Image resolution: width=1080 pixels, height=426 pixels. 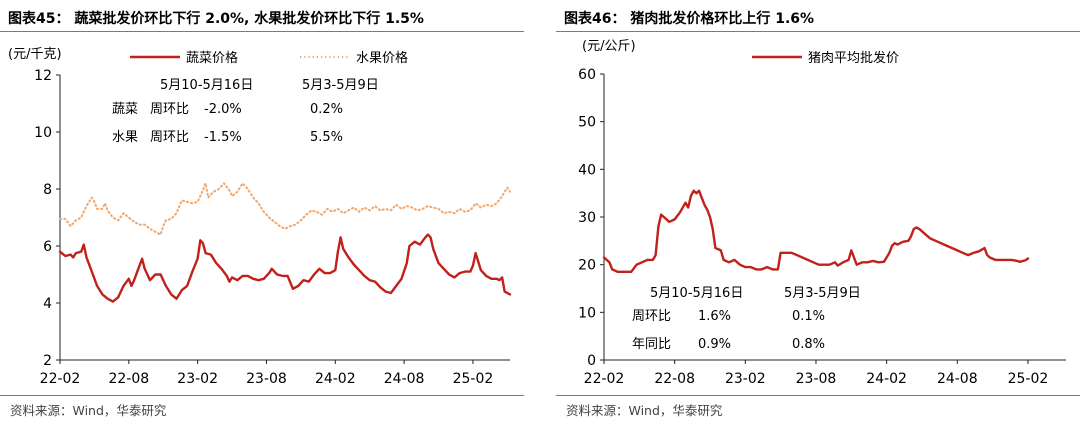 I want to click on legend-label: 蔬菜价格, so click(x=212, y=58).